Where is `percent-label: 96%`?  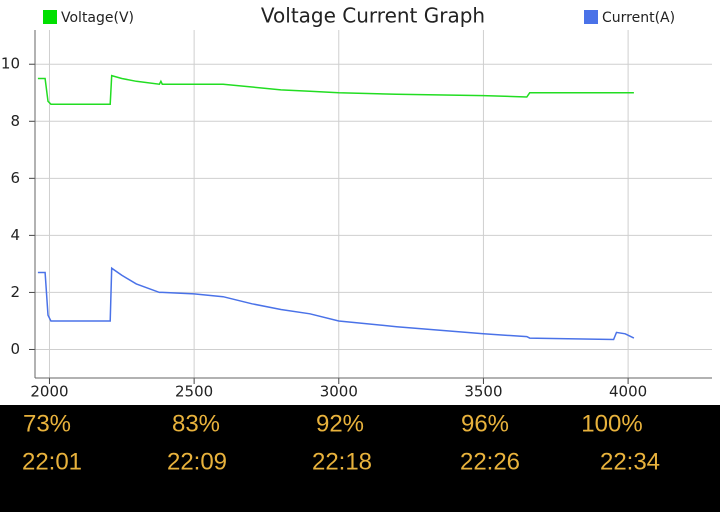
percent-label: 96% is located at coordinates (485, 423).